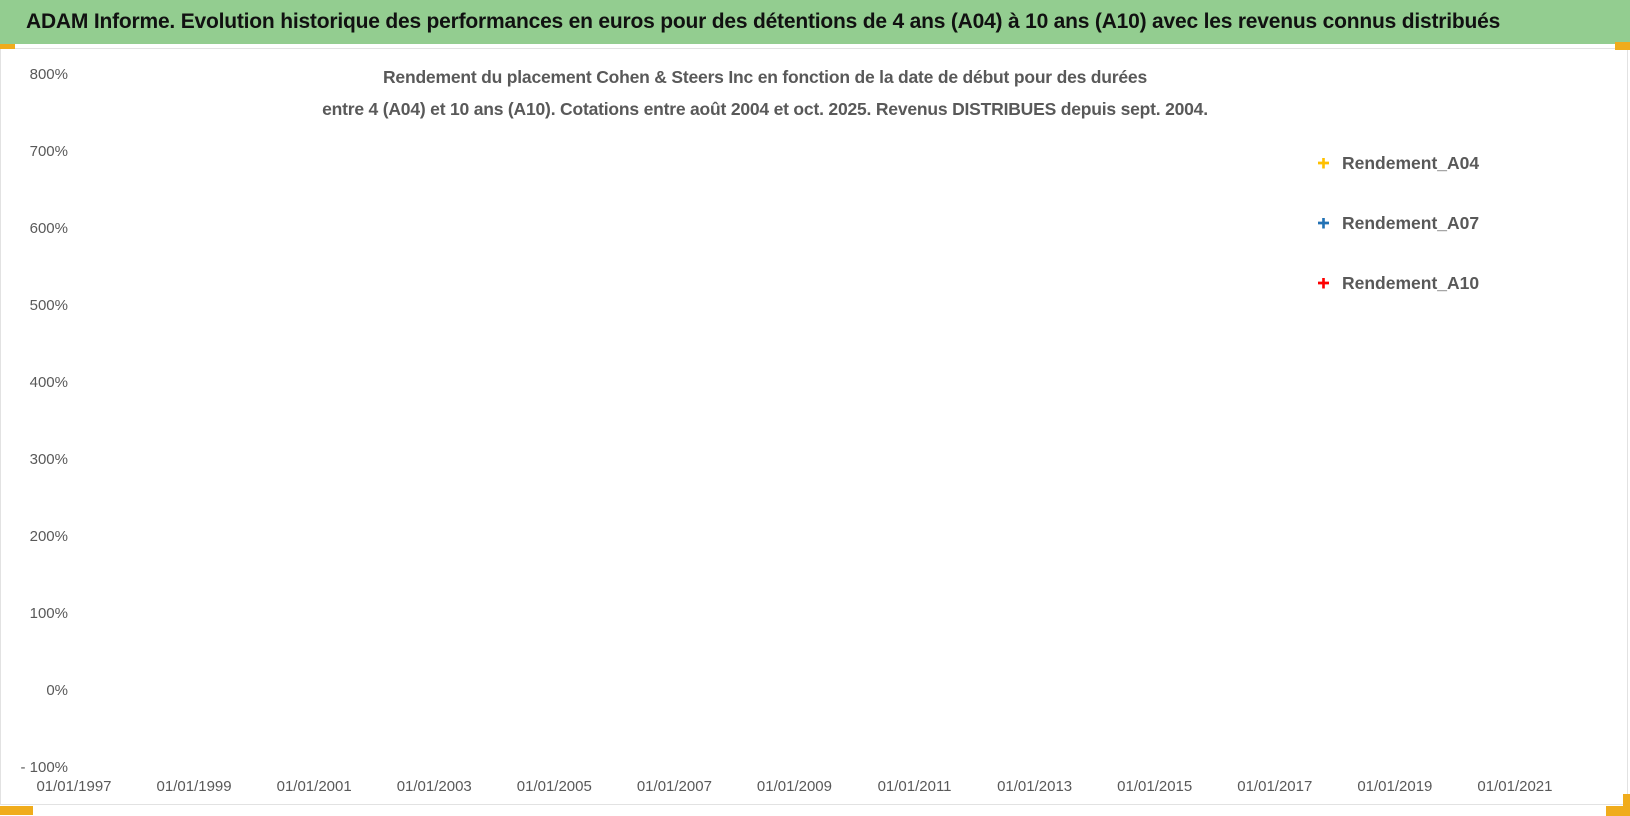 The height and width of the screenshot is (816, 1630). What do you see at coordinates (1411, 162) in the screenshot?
I see `legend-item-label: Rendement_A04` at bounding box center [1411, 162].